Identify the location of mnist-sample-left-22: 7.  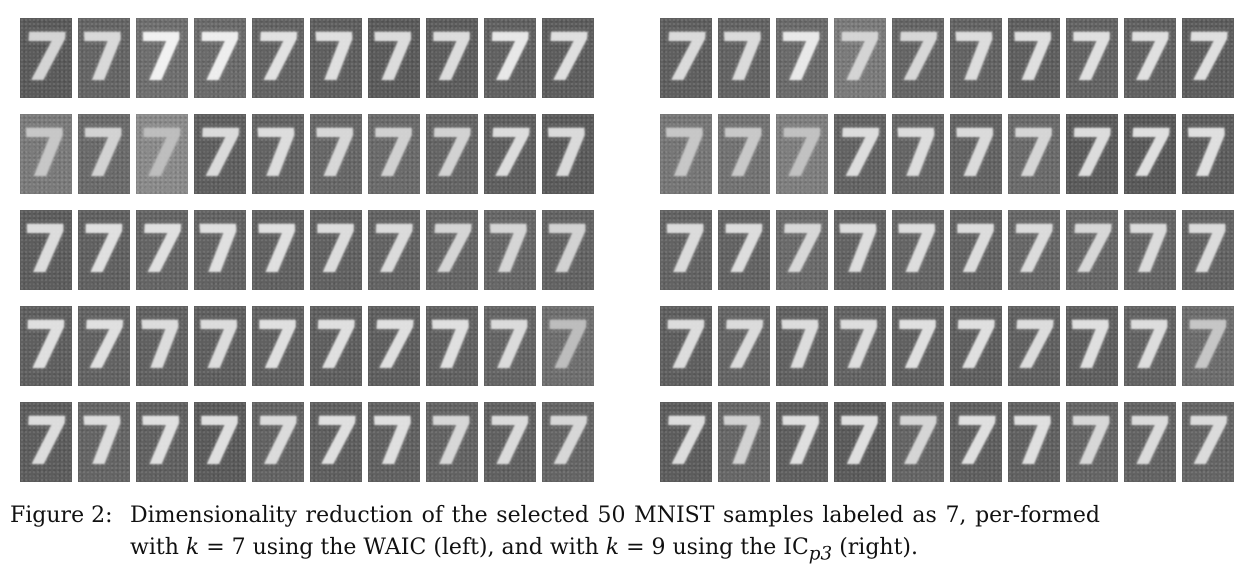
(104, 250).